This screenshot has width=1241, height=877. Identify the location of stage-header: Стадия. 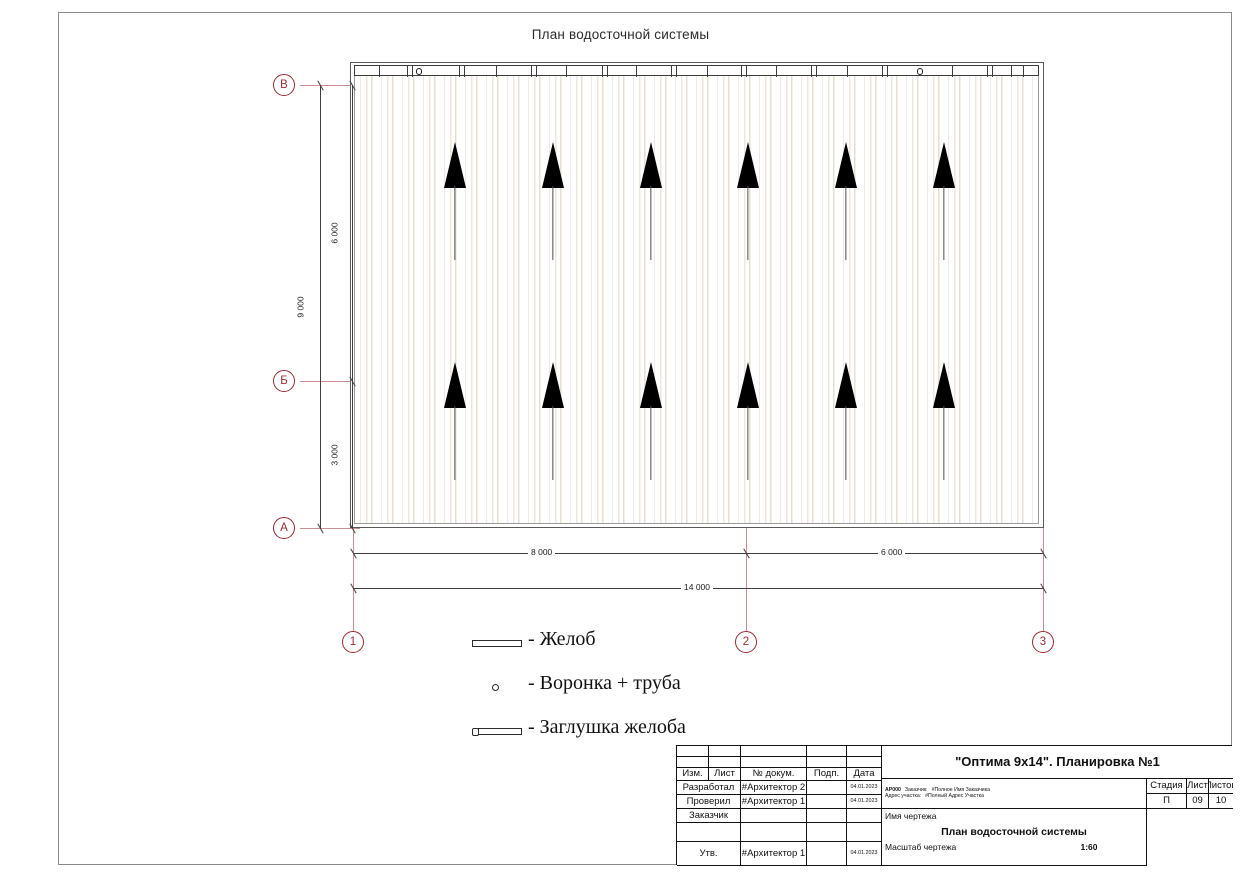
(1167, 786).